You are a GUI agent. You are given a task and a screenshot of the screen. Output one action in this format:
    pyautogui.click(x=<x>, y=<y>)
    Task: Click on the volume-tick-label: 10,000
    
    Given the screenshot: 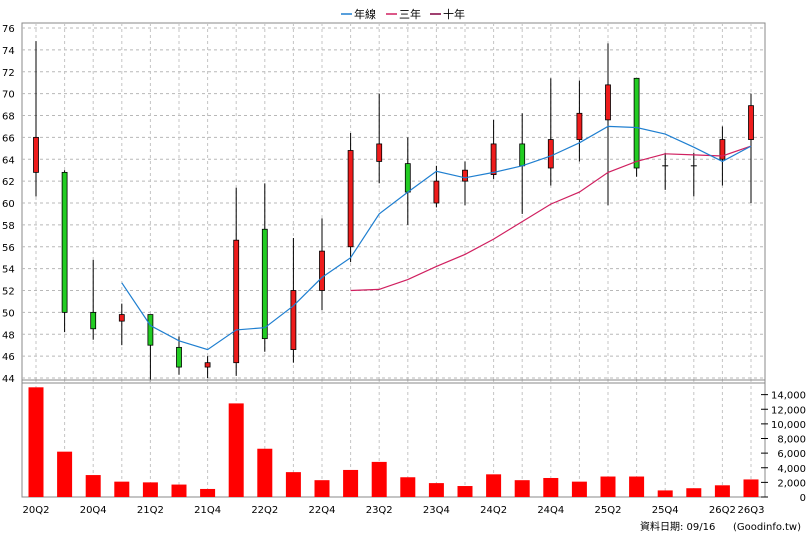 What is the action you would take?
    pyautogui.click(x=788, y=425)
    